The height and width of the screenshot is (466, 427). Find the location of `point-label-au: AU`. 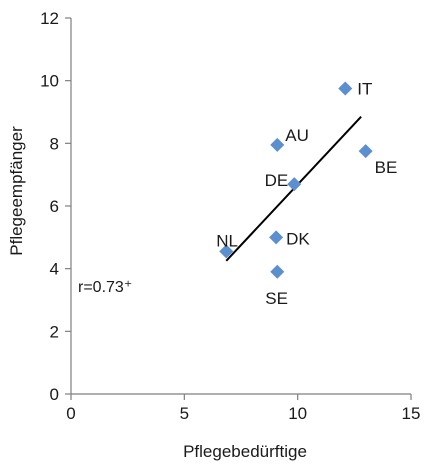

point-label-au: AU is located at coordinates (297, 135).